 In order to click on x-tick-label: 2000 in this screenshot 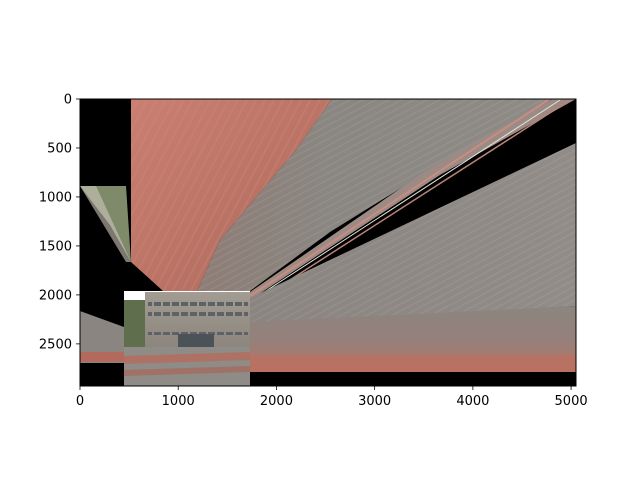, I will do `click(276, 401)`.